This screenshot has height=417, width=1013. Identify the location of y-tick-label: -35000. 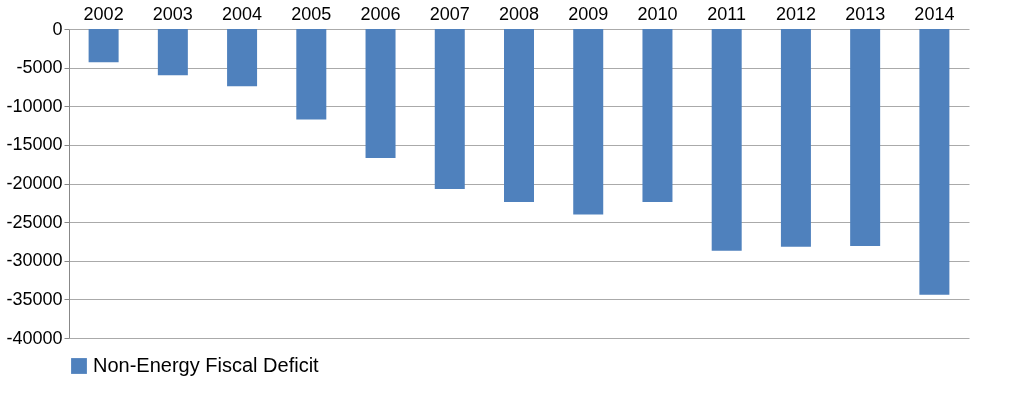
(34, 298).